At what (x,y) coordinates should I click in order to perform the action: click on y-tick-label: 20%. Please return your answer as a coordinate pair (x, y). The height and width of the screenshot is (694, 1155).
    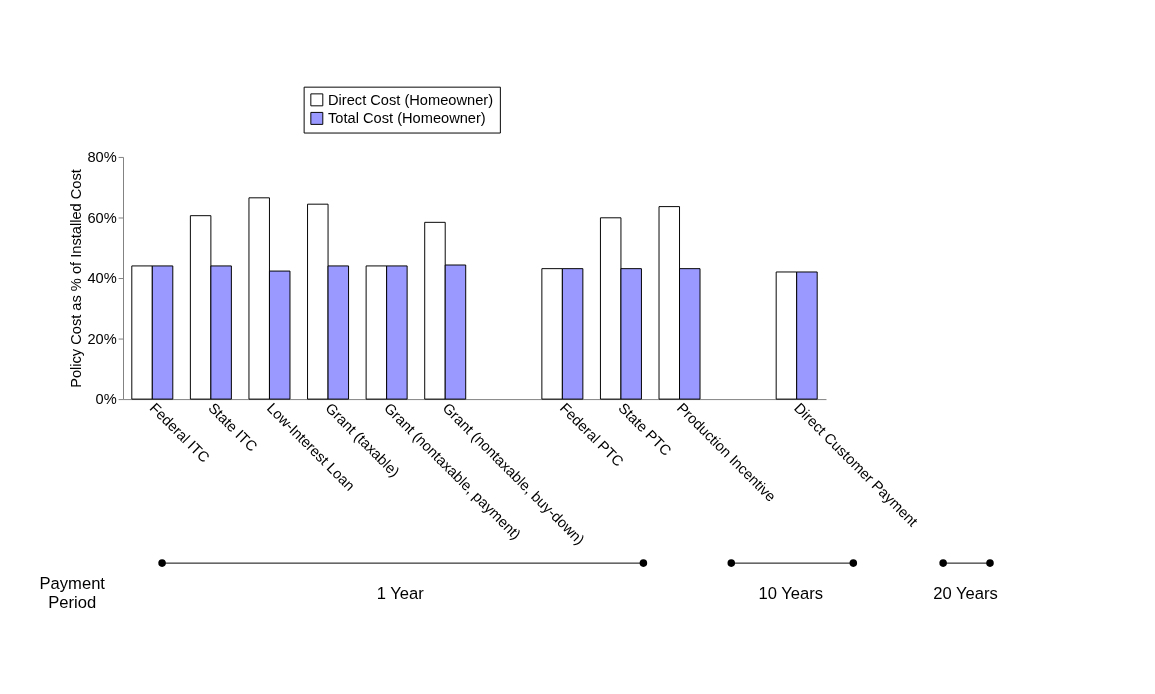
    Looking at the image, I should click on (102, 338).